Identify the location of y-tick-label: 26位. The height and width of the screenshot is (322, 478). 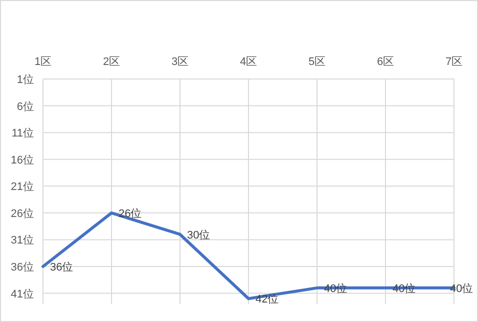
(22, 214).